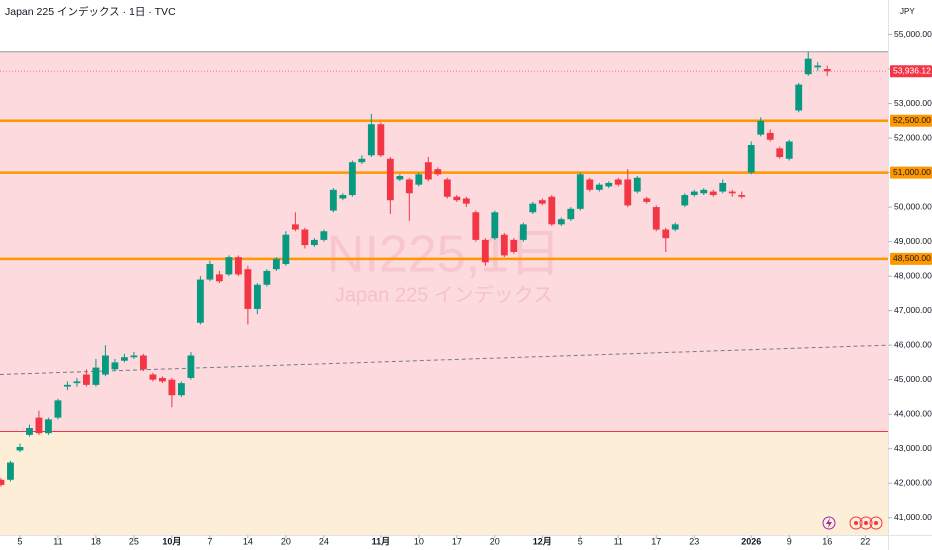 The image size is (932, 550). What do you see at coordinates (911, 71) in the screenshot?
I see `last-price-box` at bounding box center [911, 71].